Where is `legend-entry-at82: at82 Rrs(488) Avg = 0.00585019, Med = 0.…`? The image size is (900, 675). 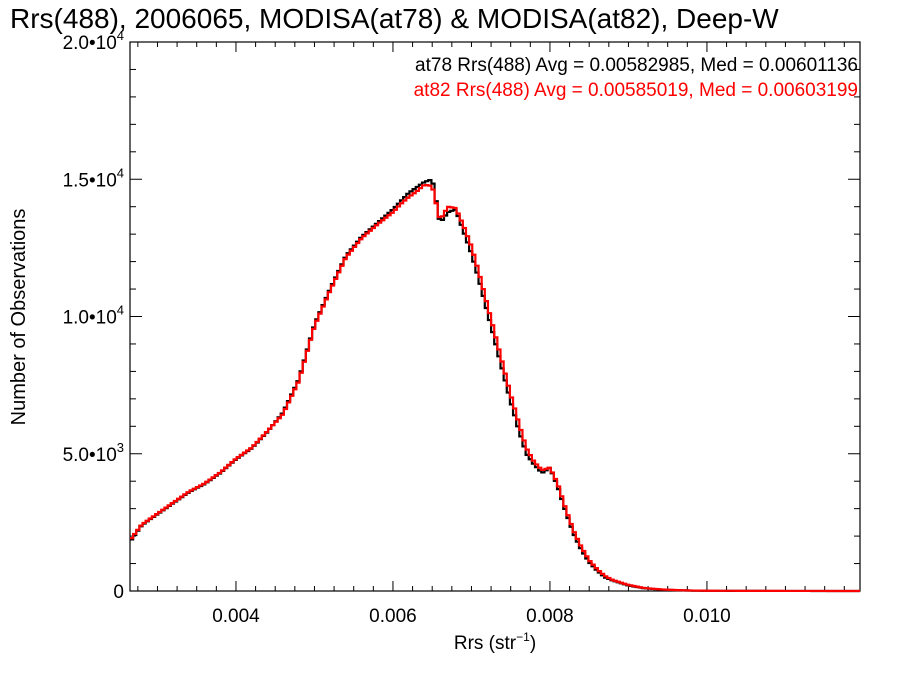 legend-entry-at82: at82 Rrs(488) Avg = 0.00585019, Med = 0.… is located at coordinates (636, 90).